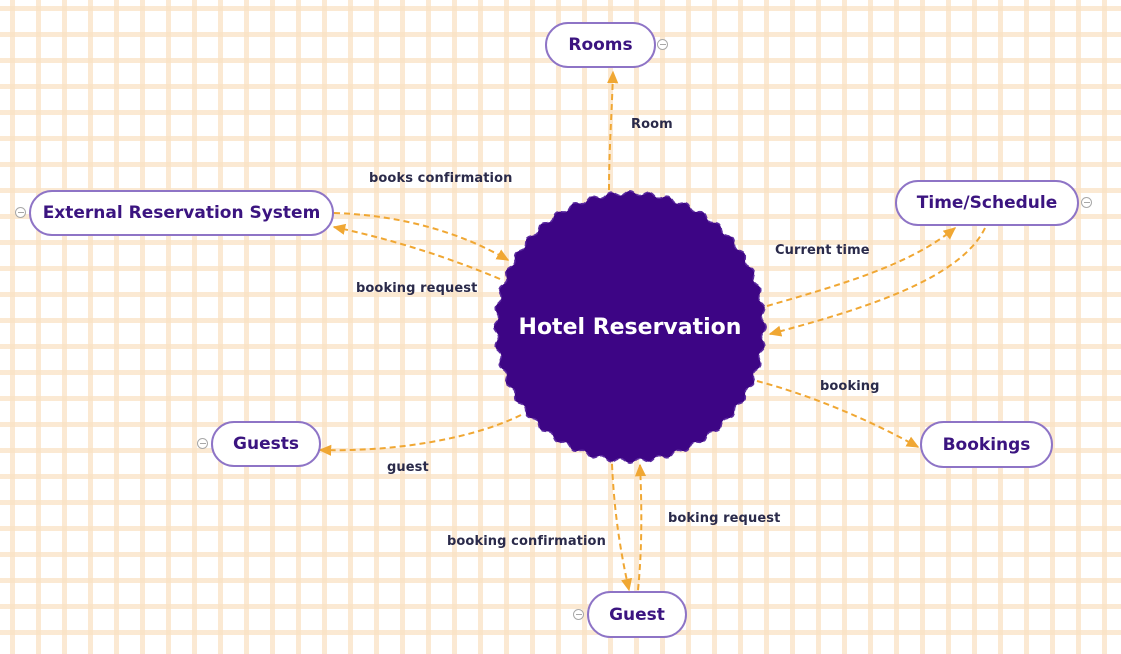 The width and height of the screenshot is (1121, 654). Describe the element at coordinates (20, 212) in the screenshot. I see `collapse-external-reservation-system-icon` at that location.